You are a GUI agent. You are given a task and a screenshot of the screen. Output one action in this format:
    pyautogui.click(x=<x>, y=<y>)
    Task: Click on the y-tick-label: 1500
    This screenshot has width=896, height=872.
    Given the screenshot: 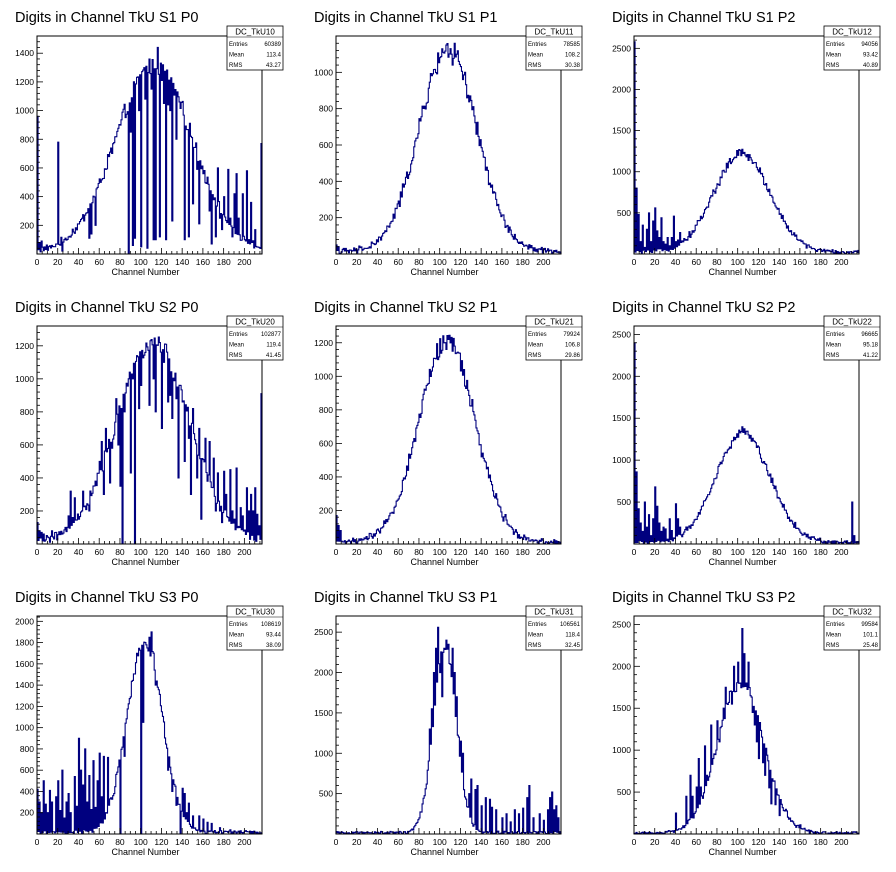 What is the action you would take?
    pyautogui.click(x=621, y=418)
    